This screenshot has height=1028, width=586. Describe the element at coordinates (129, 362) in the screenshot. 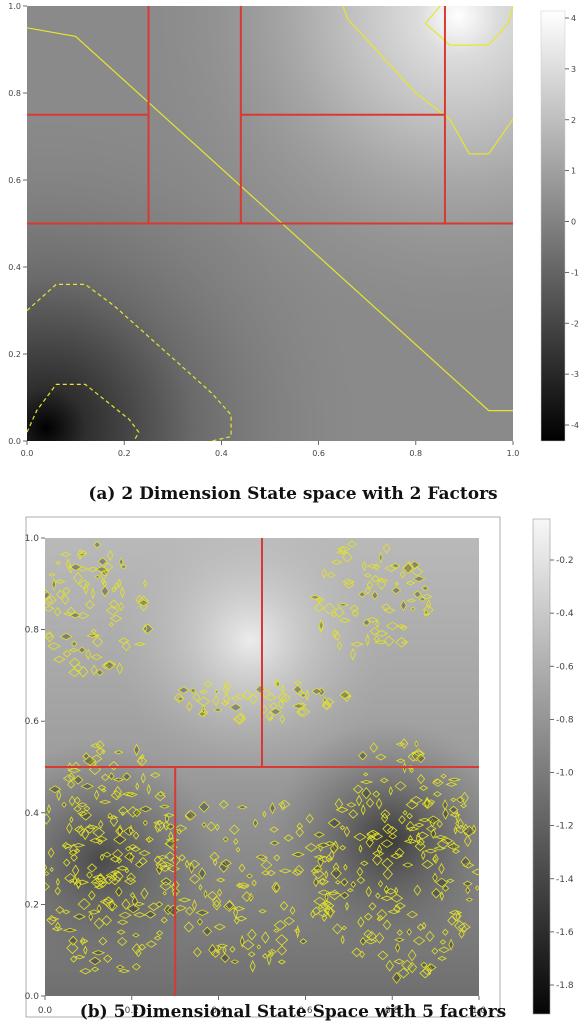

I see `contour-line-dashed` at that location.